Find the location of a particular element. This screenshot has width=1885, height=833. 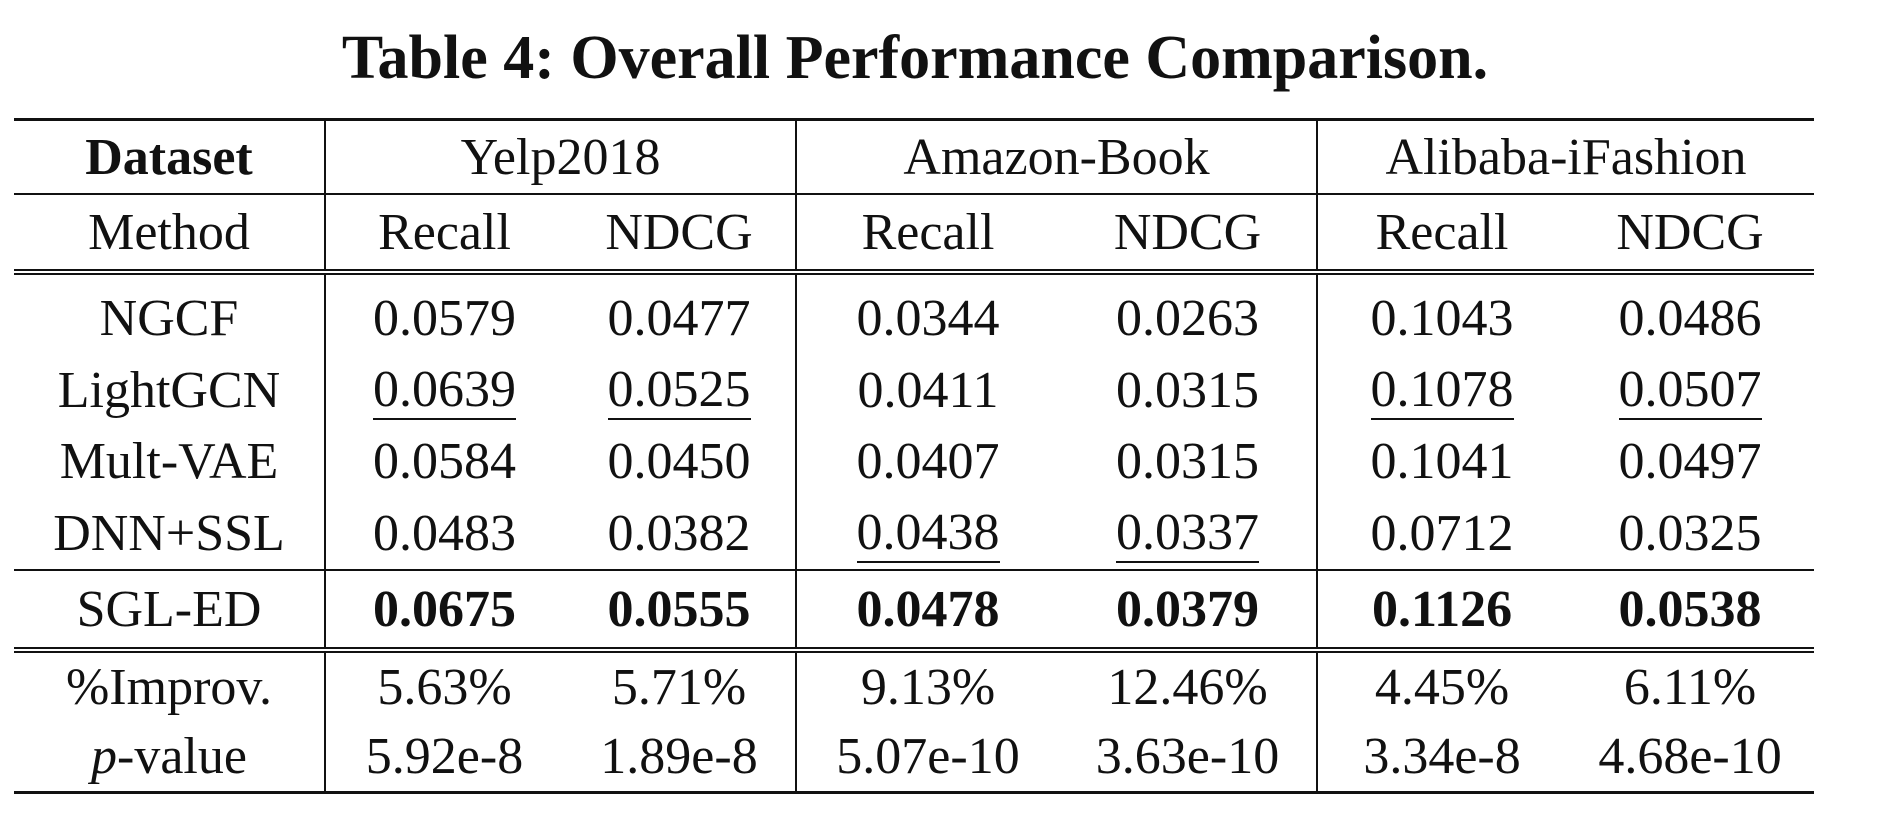

table-cell: 0.0382 is located at coordinates (680, 533).